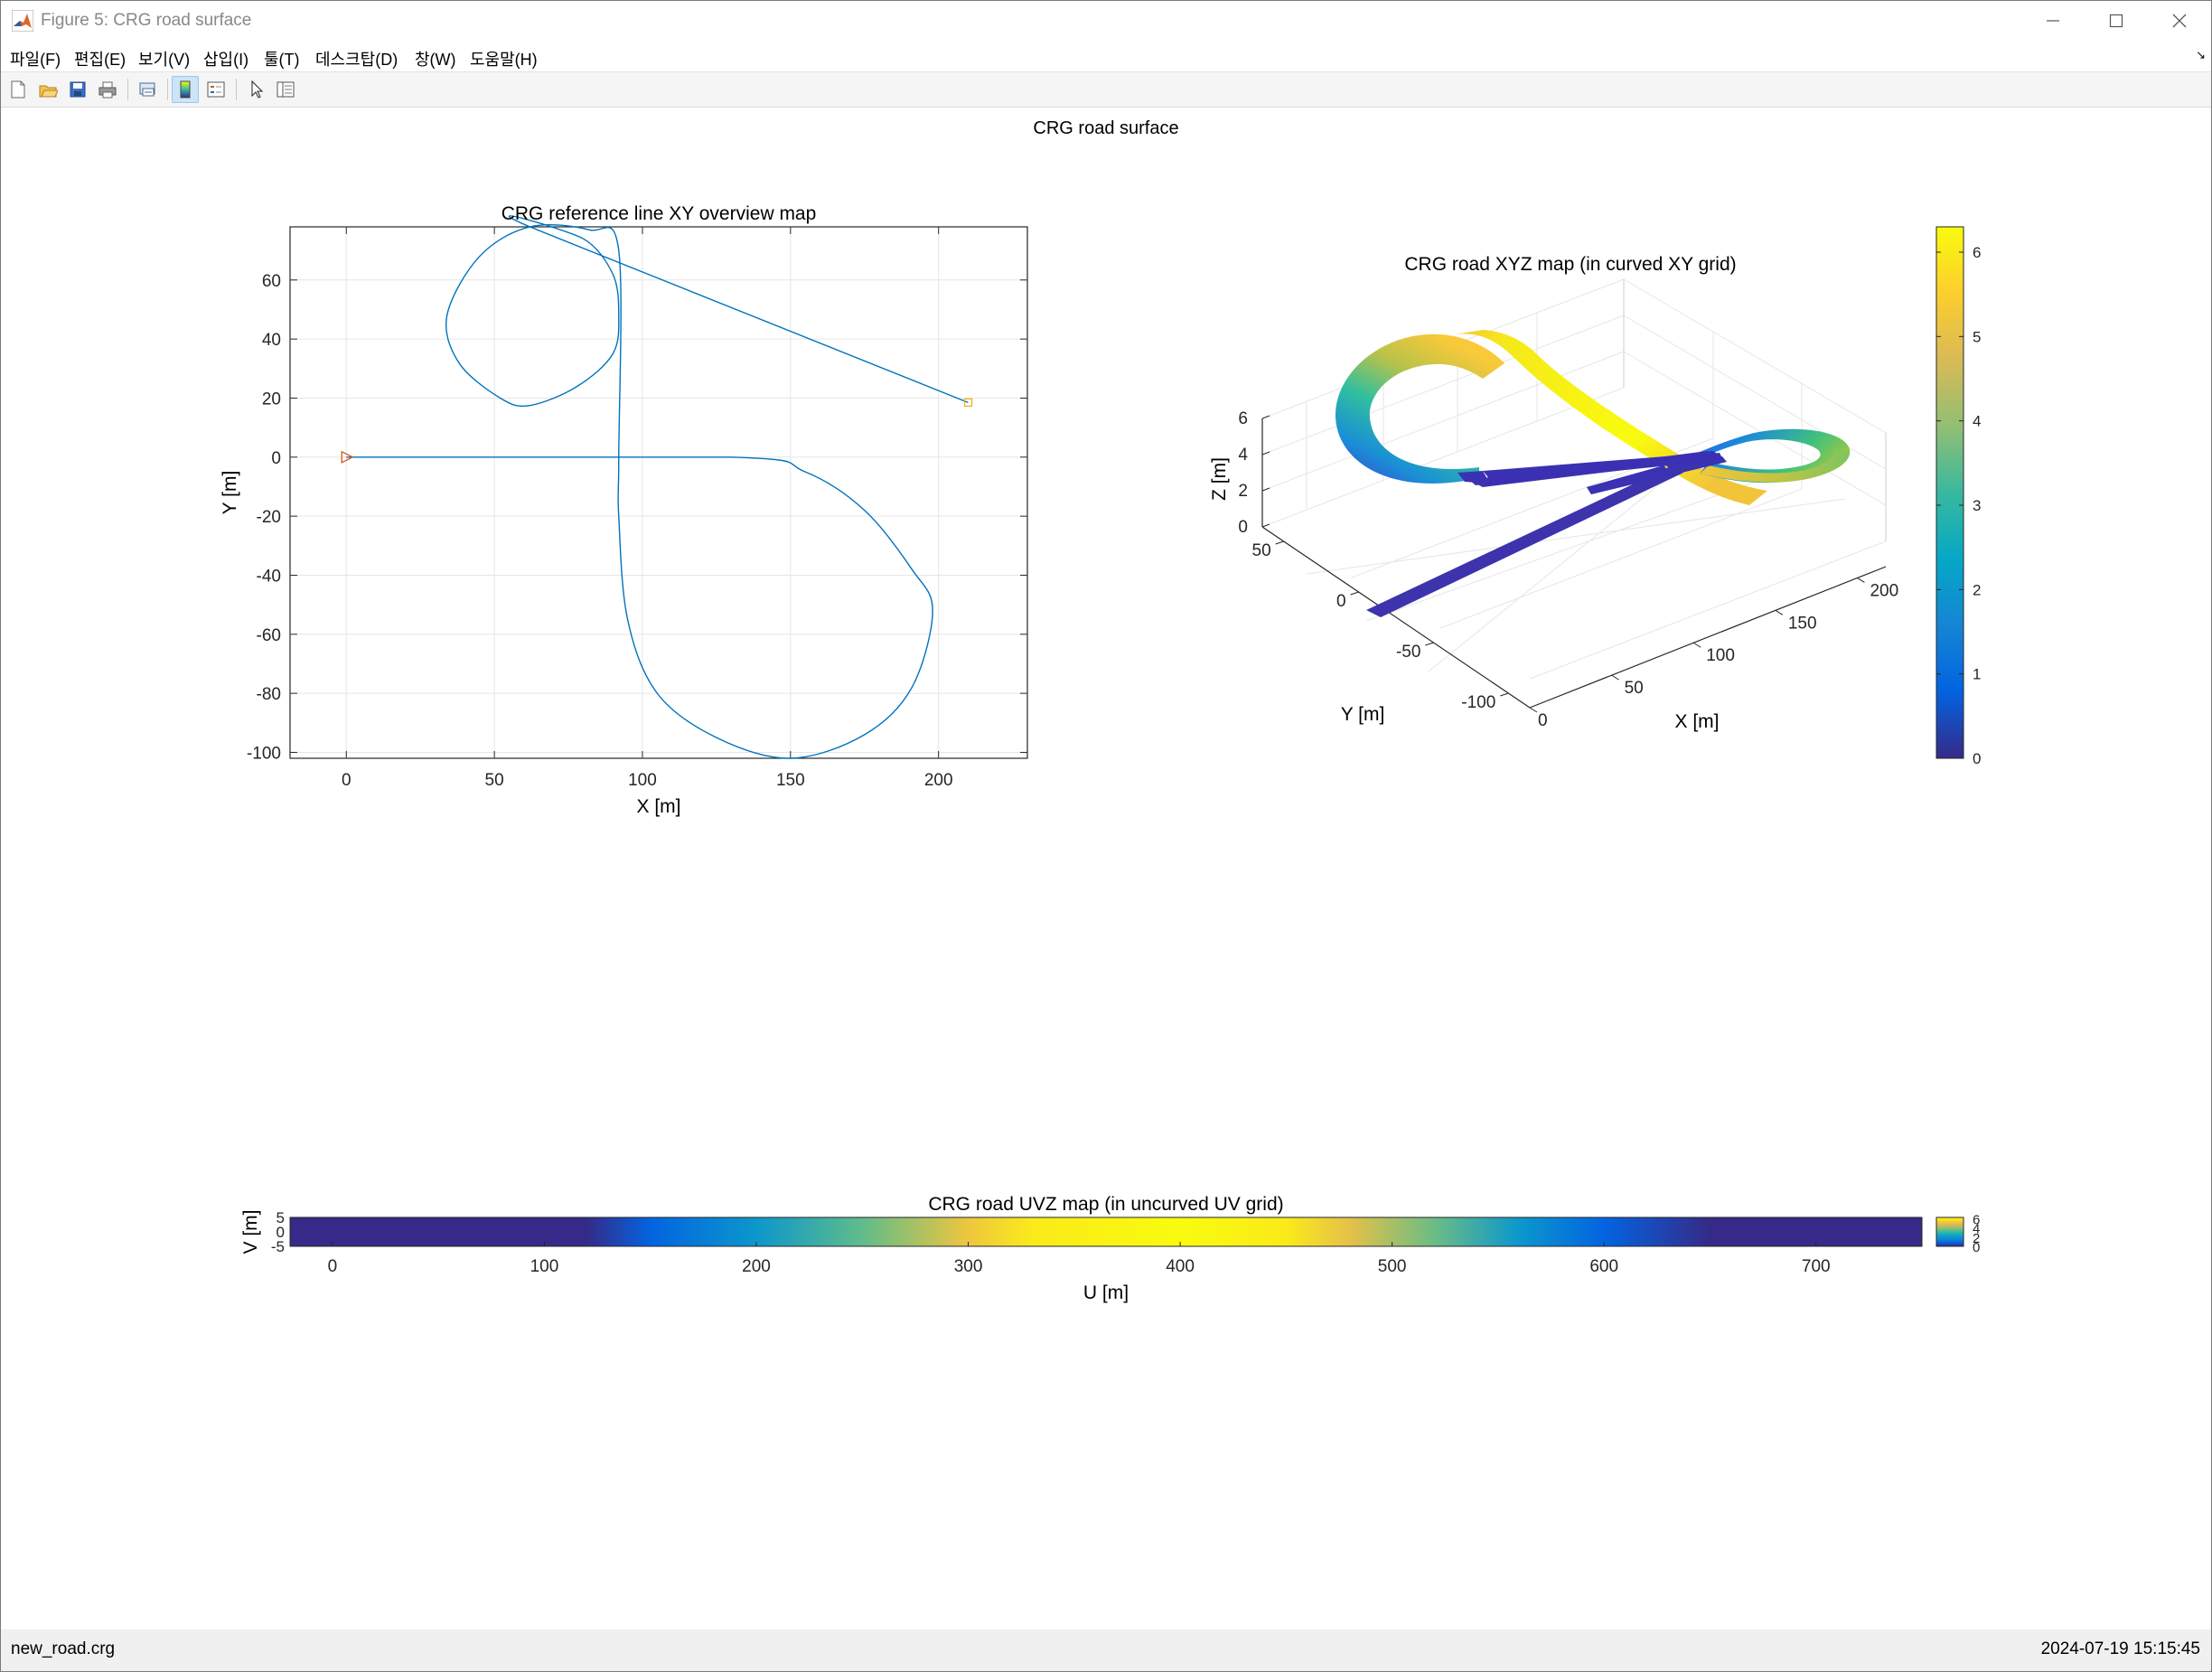  I want to click on insert-legend-button, so click(216, 89).